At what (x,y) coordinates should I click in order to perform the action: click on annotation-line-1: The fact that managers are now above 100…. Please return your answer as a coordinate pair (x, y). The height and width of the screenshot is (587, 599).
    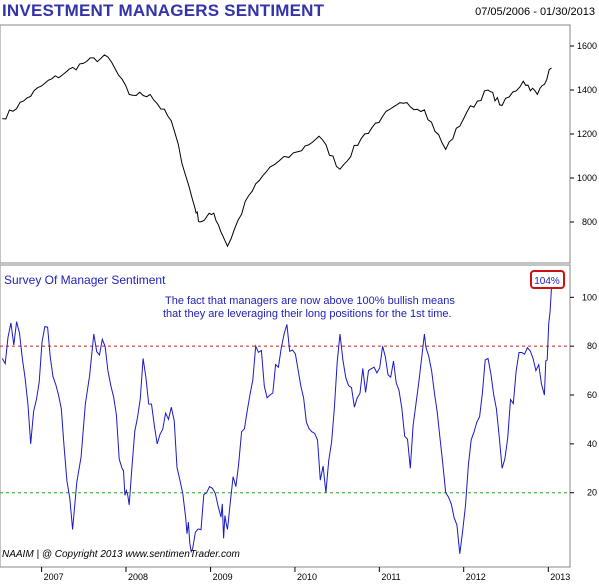
    Looking at the image, I should click on (310, 301).